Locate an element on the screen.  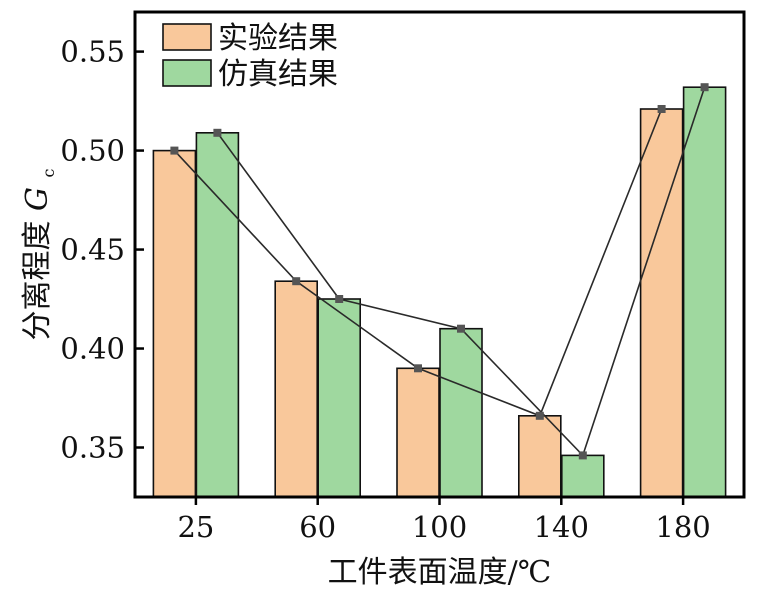
y-tick-label: 0.45 is located at coordinates (92, 250).